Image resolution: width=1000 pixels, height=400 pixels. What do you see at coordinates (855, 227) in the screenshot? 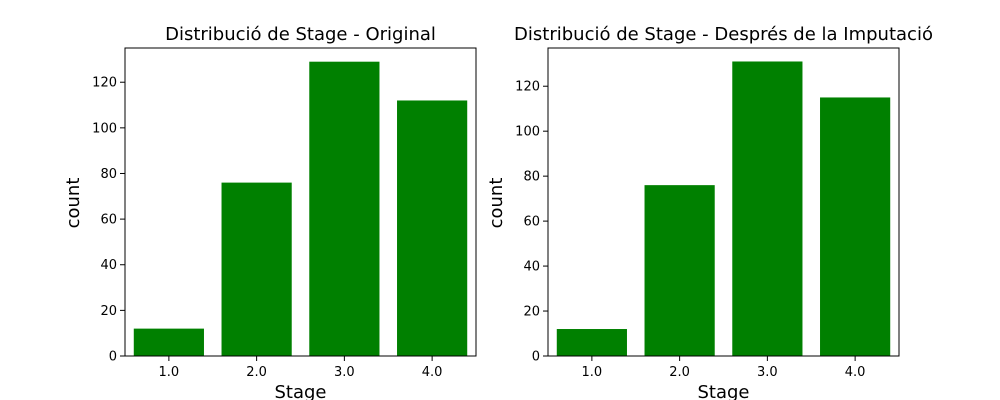
I see `chart-2-bar-4.0` at bounding box center [855, 227].